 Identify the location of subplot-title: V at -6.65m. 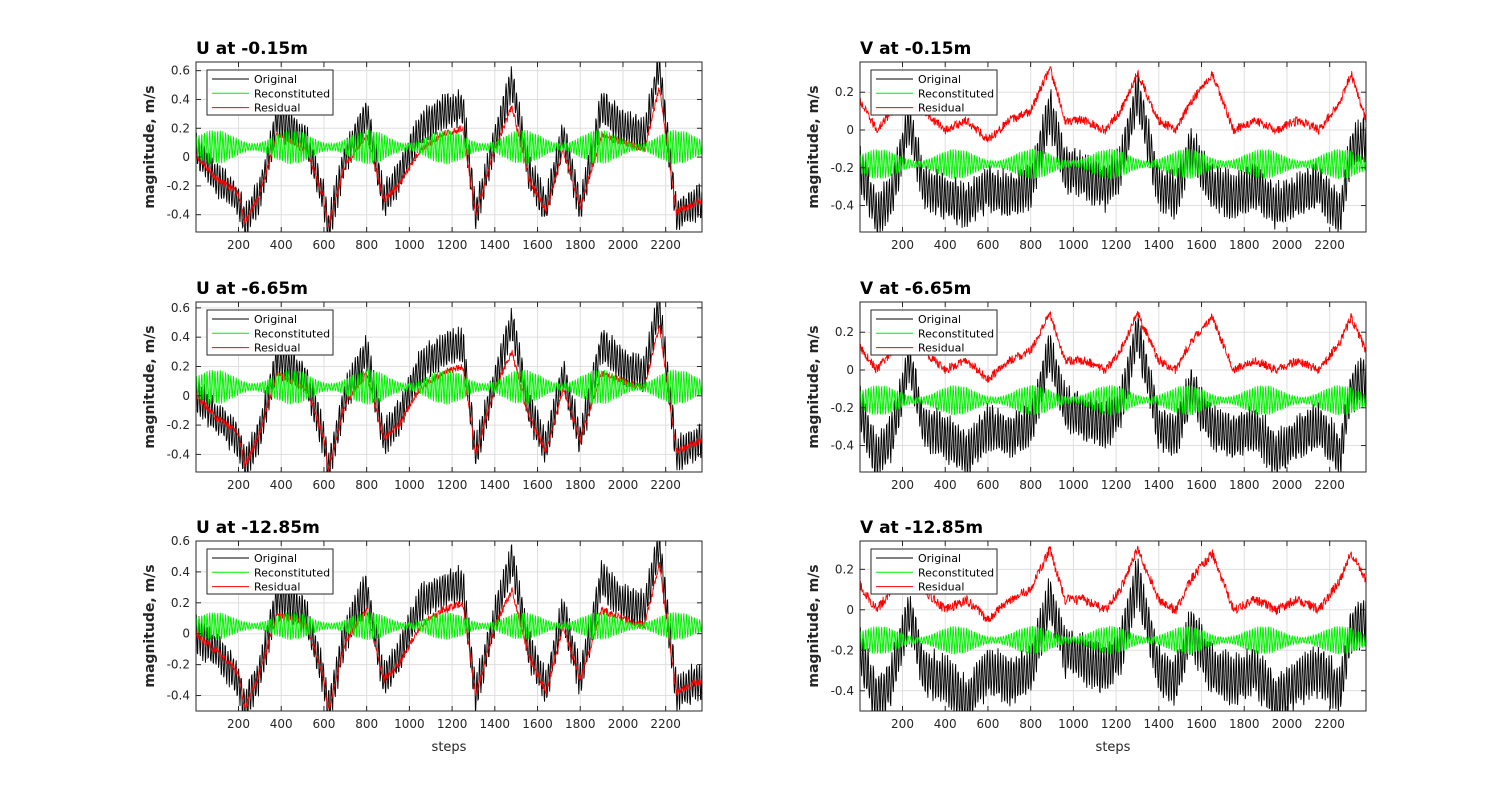
(915, 289).